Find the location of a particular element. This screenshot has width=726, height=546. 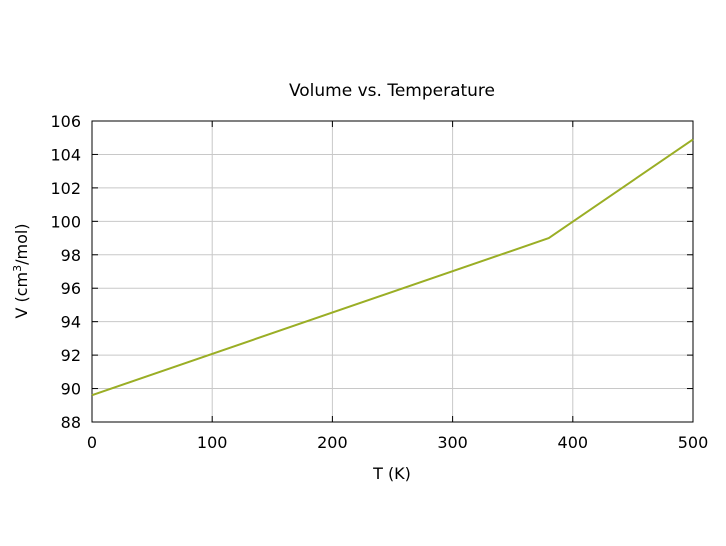

y-tick-label: 90 is located at coordinates (71, 389).